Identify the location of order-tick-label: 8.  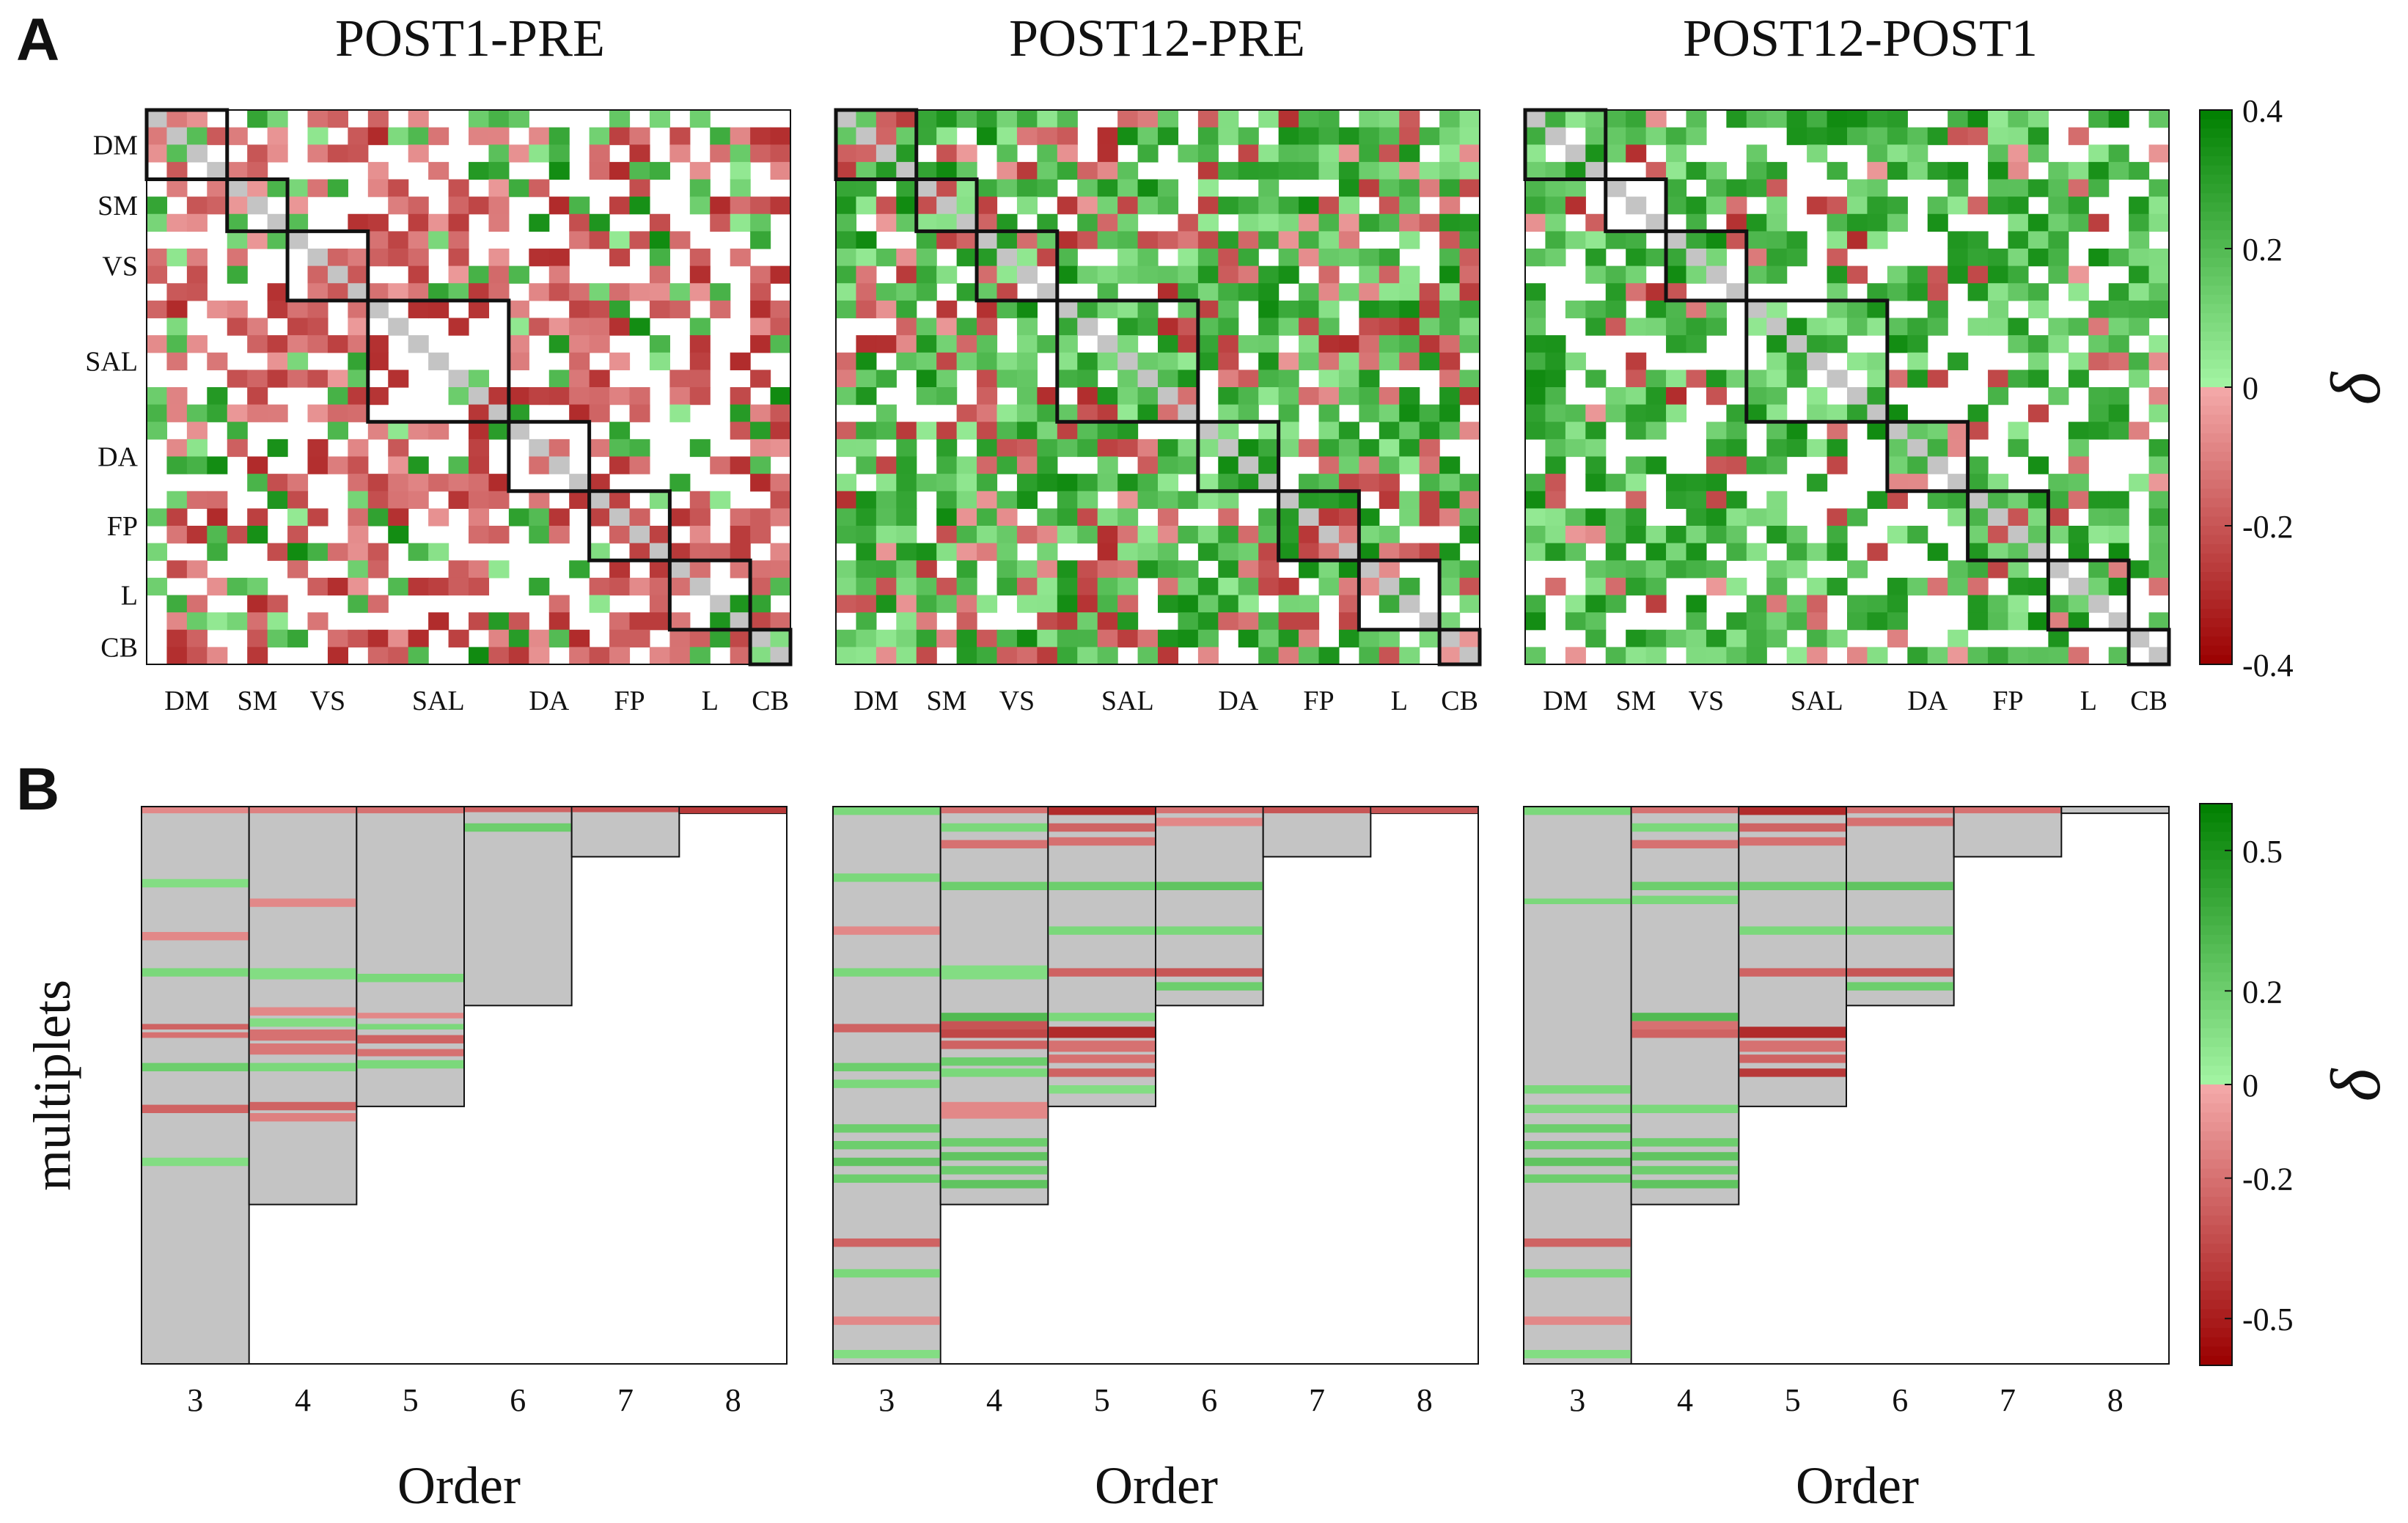
(1425, 1400).